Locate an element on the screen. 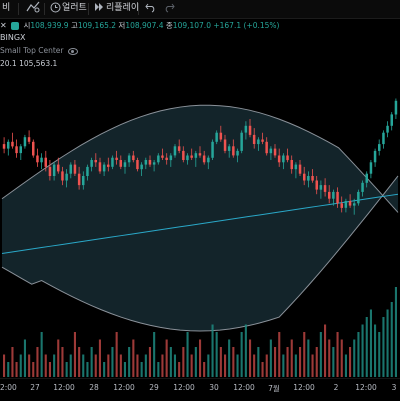  exchange-label: BINGX is located at coordinates (13, 37).